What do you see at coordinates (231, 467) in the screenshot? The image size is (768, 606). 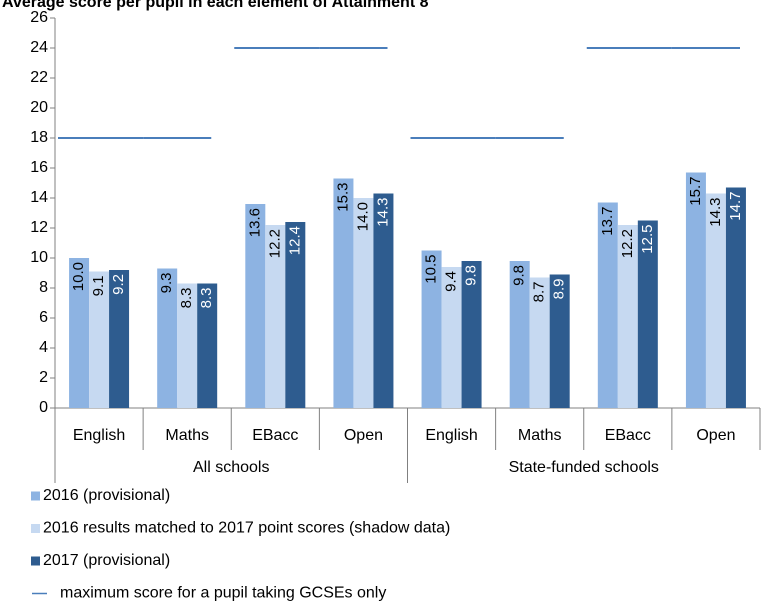 I see `group-label: All schools` at bounding box center [231, 467].